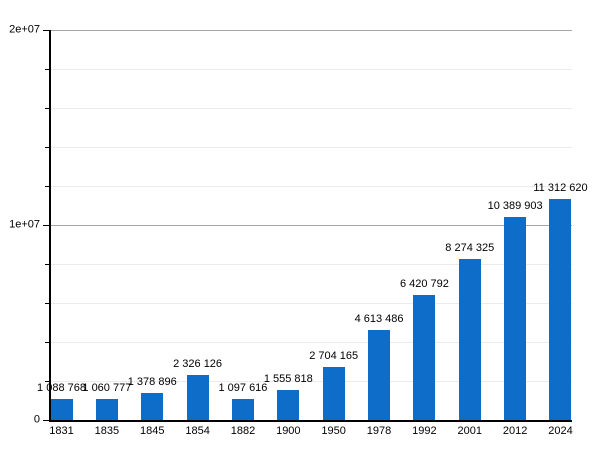  I want to click on x-axis-label-2024: 2024, so click(560, 431).